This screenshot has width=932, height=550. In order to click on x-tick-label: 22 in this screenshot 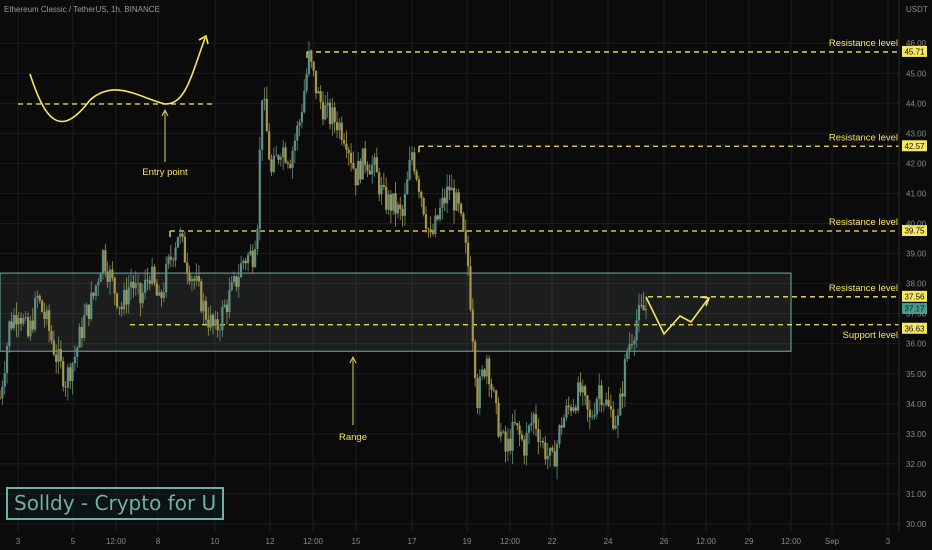, I will do `click(552, 541)`.